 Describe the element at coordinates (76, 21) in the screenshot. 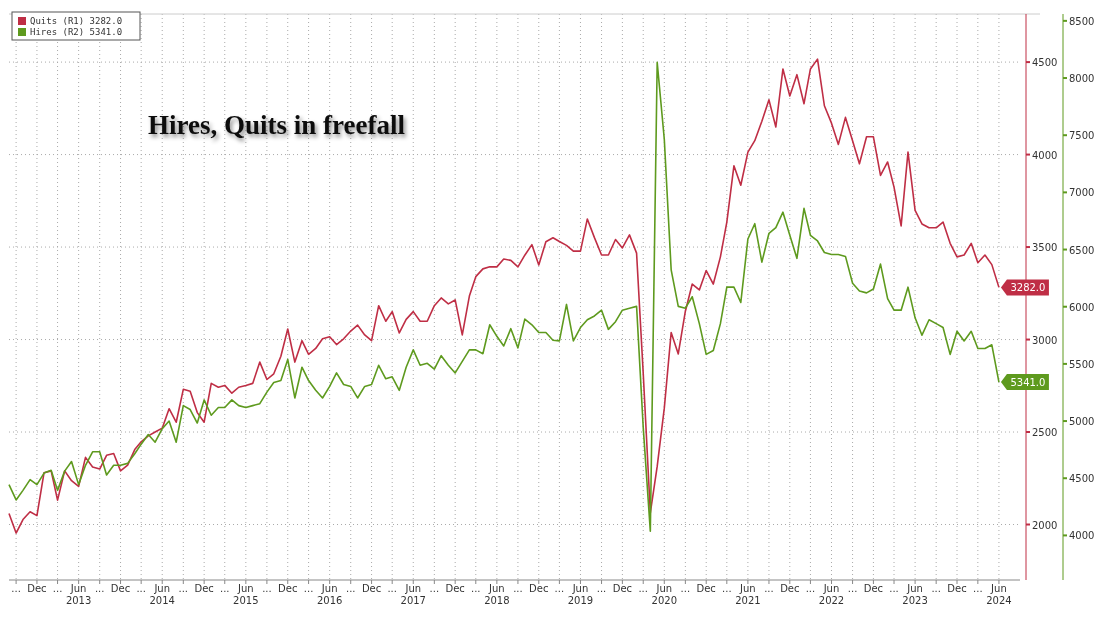

I see `legend-label: Quits (R1) 3282.0` at that location.